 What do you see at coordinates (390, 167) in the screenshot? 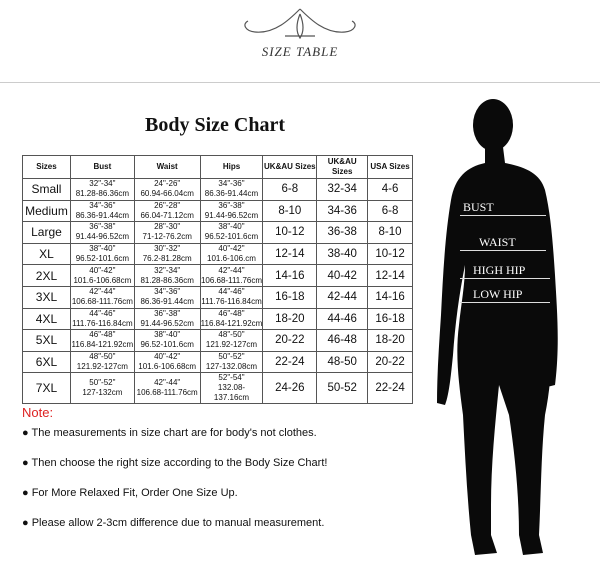
I see `column-header: USA Sizes` at bounding box center [390, 167].